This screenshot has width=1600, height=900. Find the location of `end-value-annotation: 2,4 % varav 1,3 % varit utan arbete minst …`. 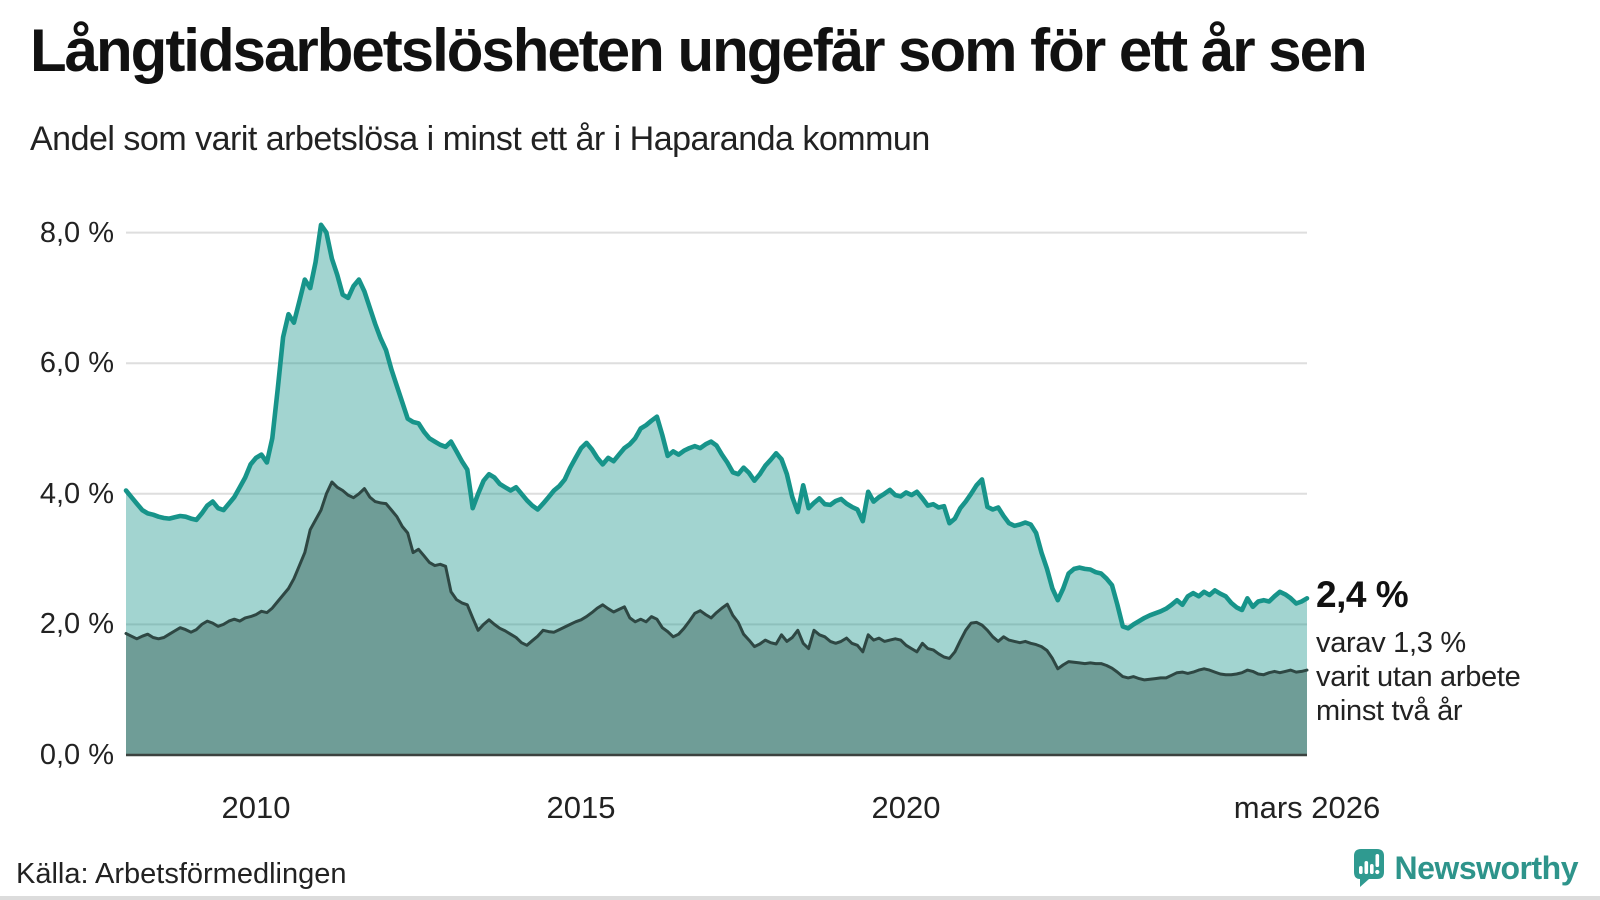

end-value-annotation: 2,4 % varav 1,3 % varit utan arbete minst … is located at coordinates (1451, 651).